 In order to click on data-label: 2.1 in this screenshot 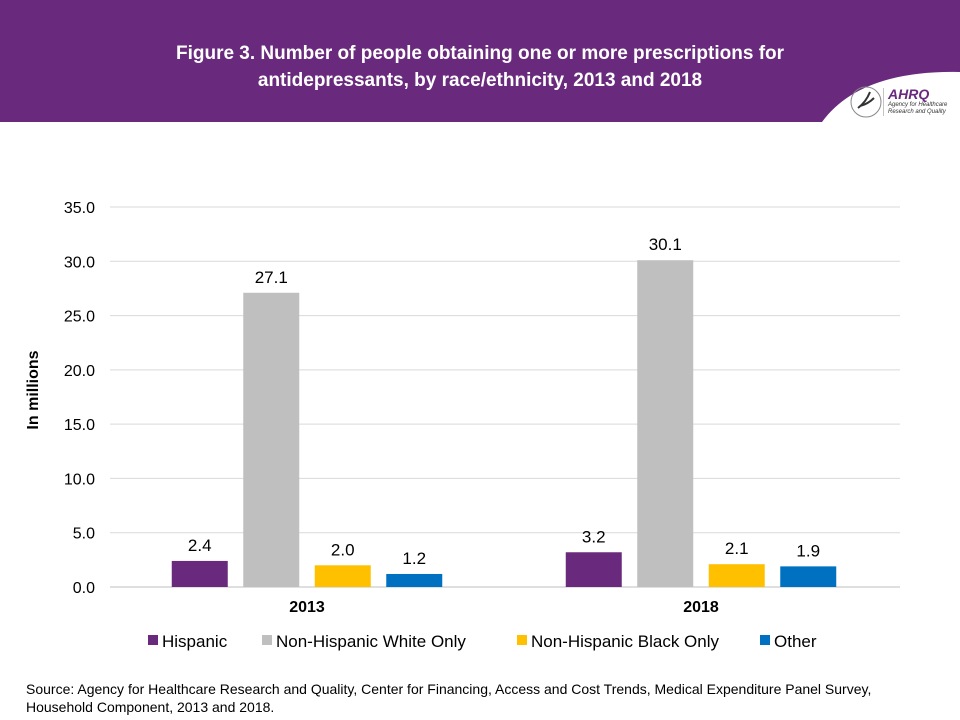, I will do `click(737, 548)`.